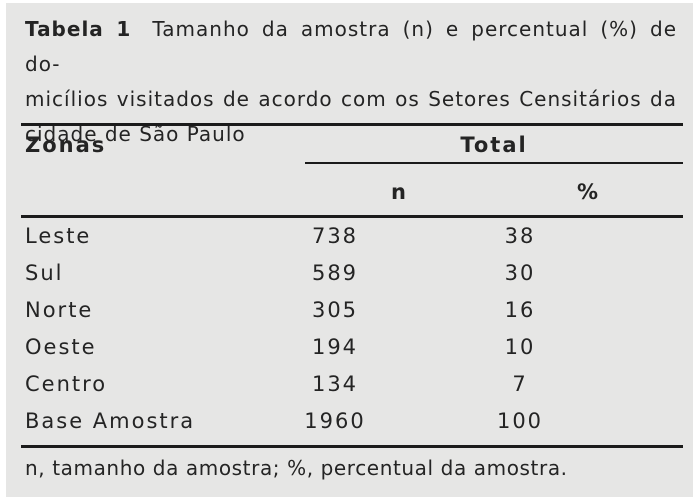 The height and width of the screenshot is (501, 700). Describe the element at coordinates (135, 134) in the screenshot. I see `caption-line-3: cidade de São Paulo` at that location.